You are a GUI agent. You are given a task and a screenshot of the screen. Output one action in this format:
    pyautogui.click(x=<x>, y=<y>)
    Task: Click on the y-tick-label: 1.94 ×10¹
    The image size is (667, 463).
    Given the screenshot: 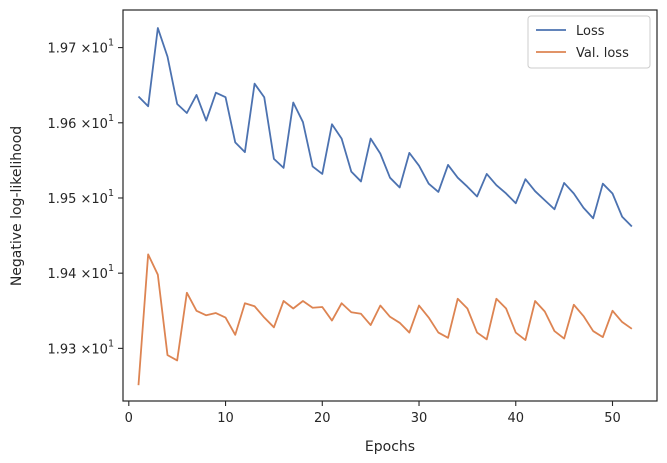 What is the action you would take?
    pyautogui.click(x=80, y=272)
    